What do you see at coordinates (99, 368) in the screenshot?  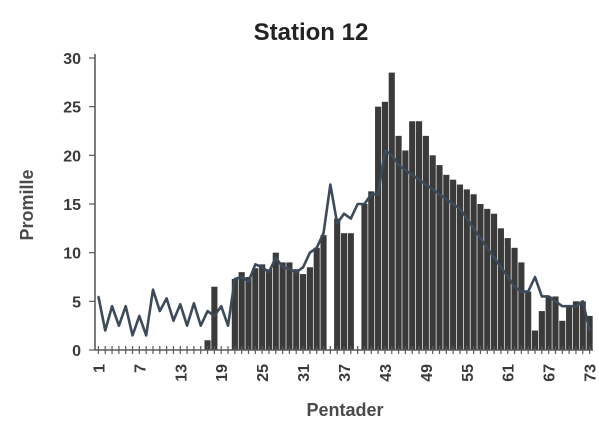 I see `x-tick-label: 1` at bounding box center [99, 368].